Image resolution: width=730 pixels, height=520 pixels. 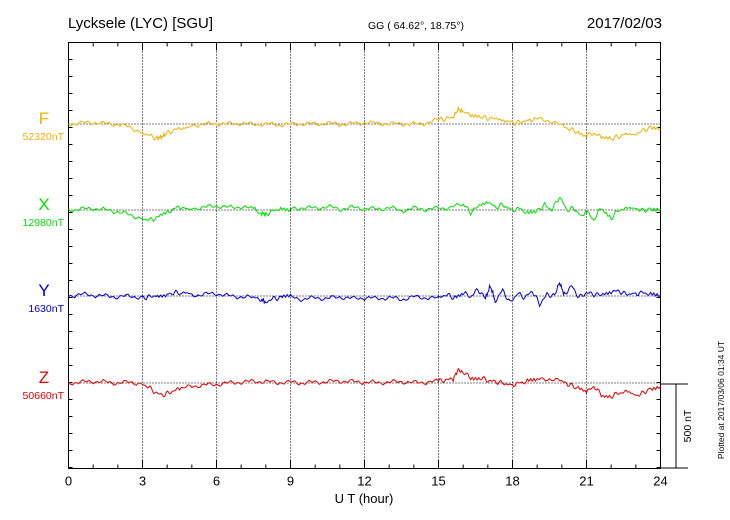 What do you see at coordinates (44, 223) in the screenshot?
I see `baseline-value-x: 12980nT` at bounding box center [44, 223].